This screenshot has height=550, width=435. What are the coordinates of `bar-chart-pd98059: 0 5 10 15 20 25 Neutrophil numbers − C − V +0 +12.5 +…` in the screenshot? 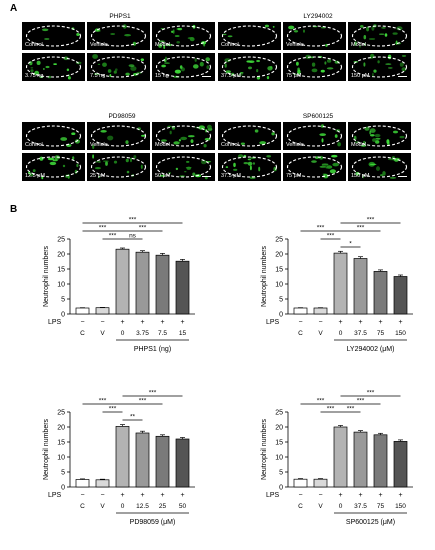 It's located at (119, 458).